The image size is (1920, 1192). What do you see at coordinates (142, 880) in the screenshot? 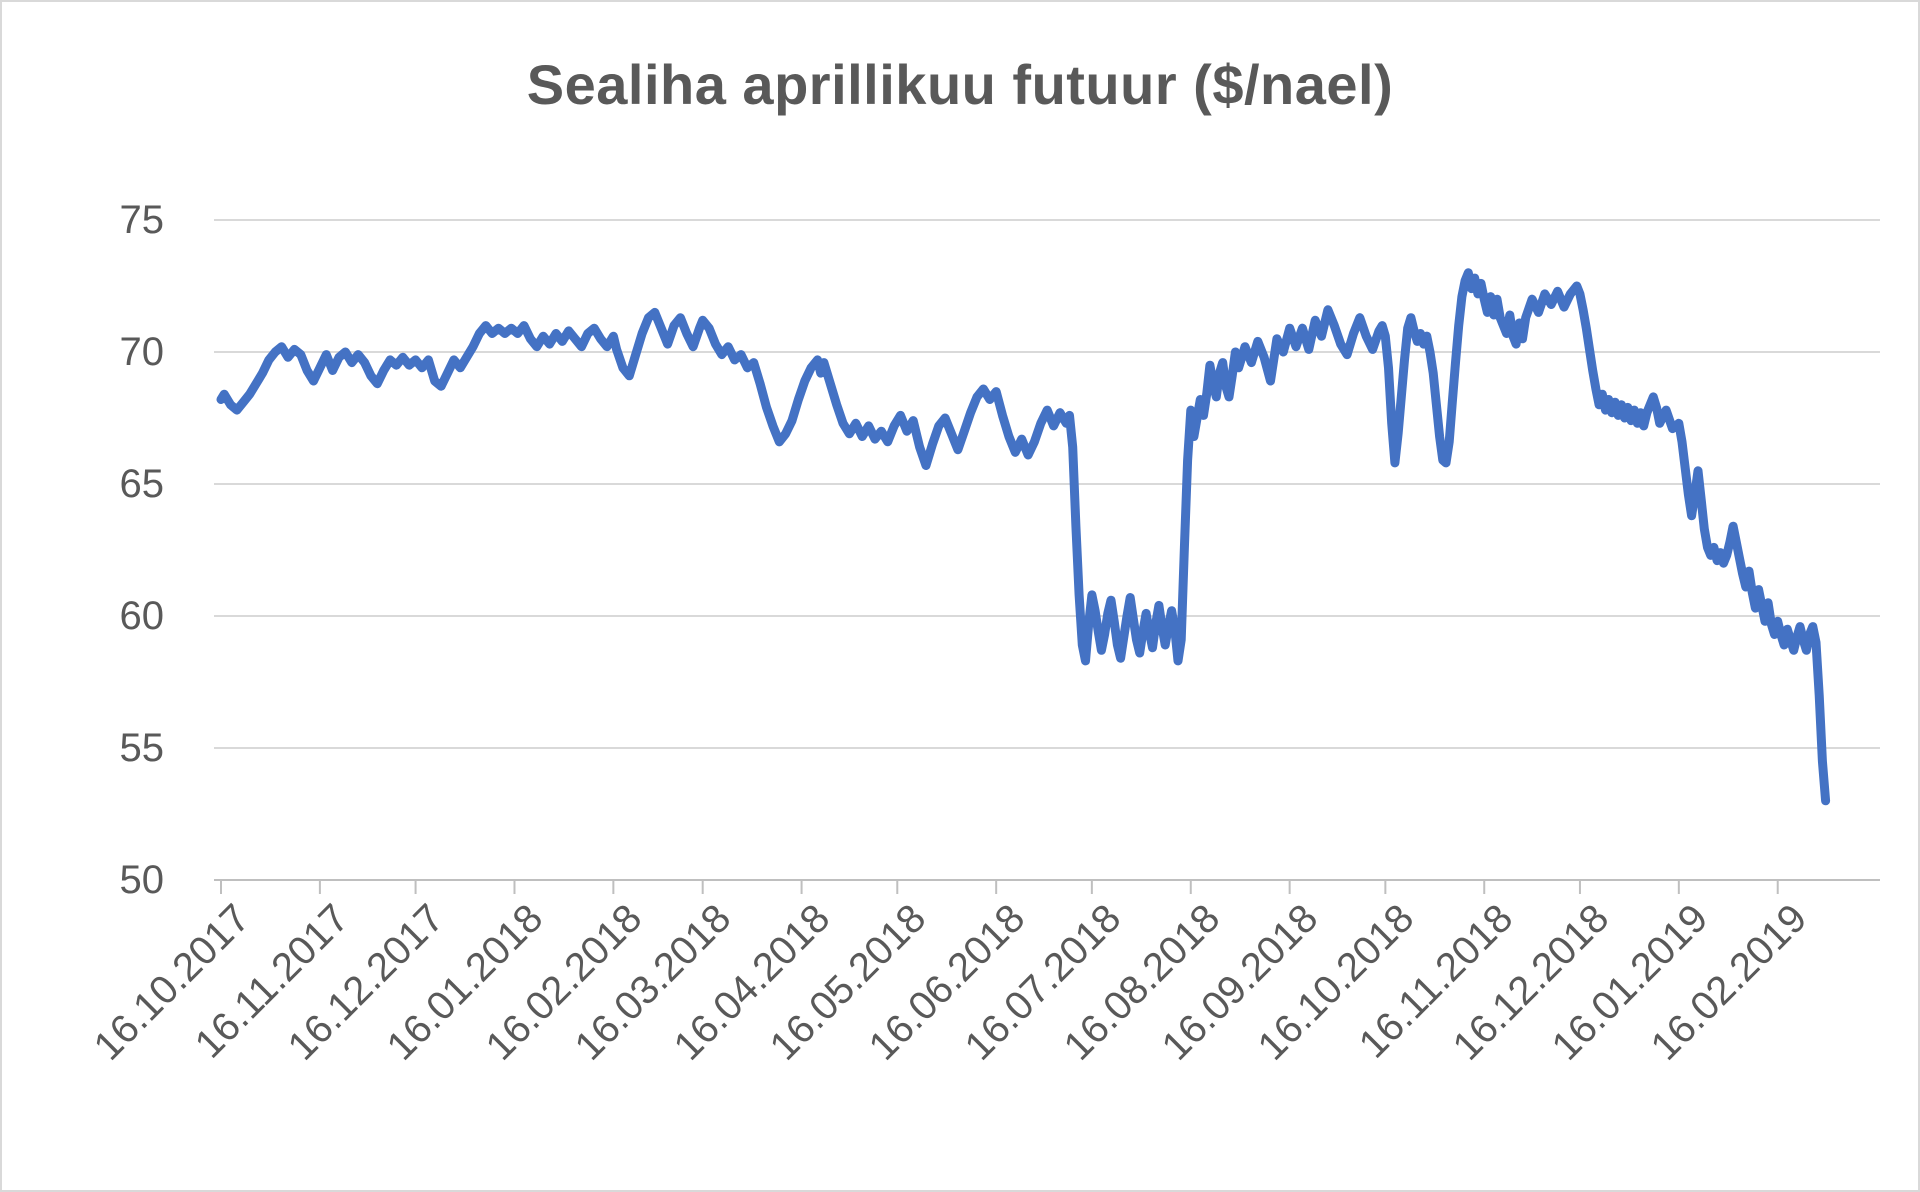
I see `y-axis-label: 50` at bounding box center [142, 880].